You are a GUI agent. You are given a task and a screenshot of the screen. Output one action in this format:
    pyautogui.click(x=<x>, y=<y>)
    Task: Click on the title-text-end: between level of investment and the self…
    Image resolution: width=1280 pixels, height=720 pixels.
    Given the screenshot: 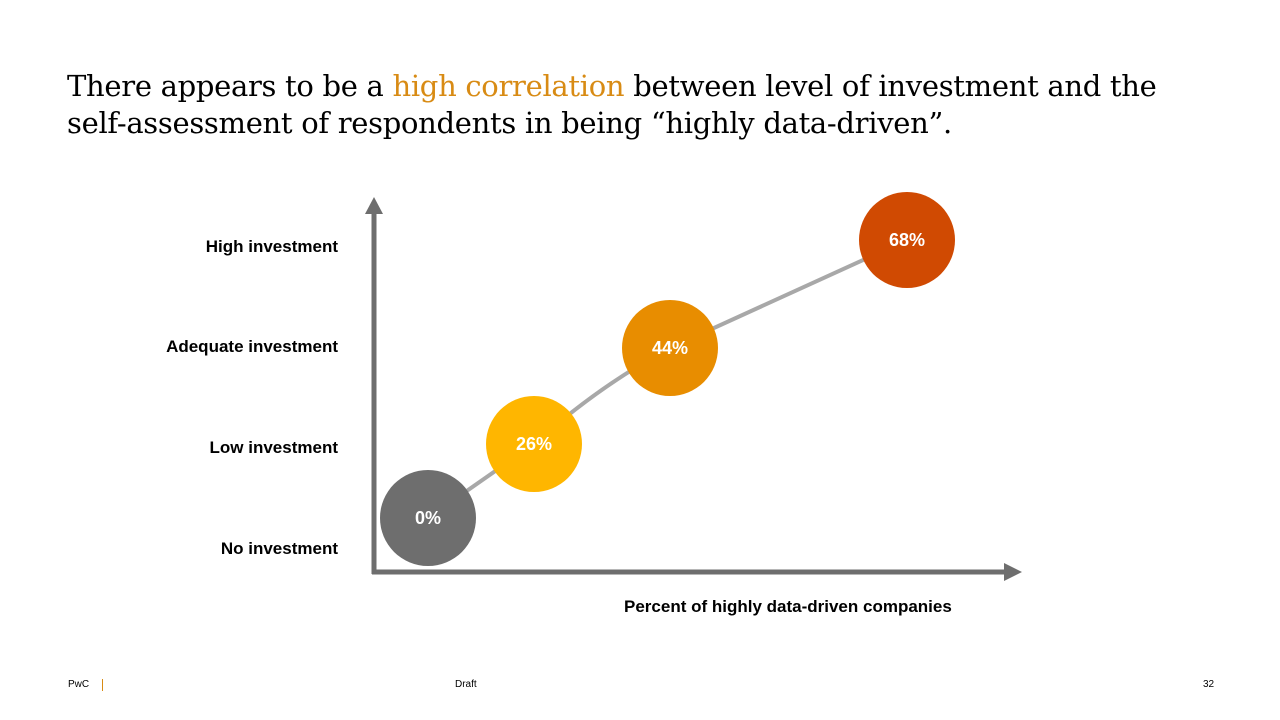 What is the action you would take?
    pyautogui.click(x=612, y=104)
    